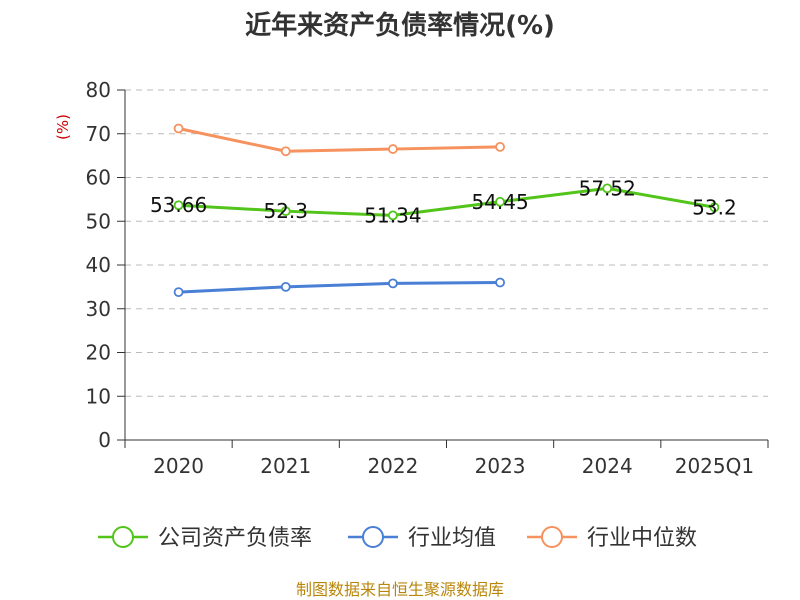  I want to click on y-tick-label: 0, so click(104, 440).